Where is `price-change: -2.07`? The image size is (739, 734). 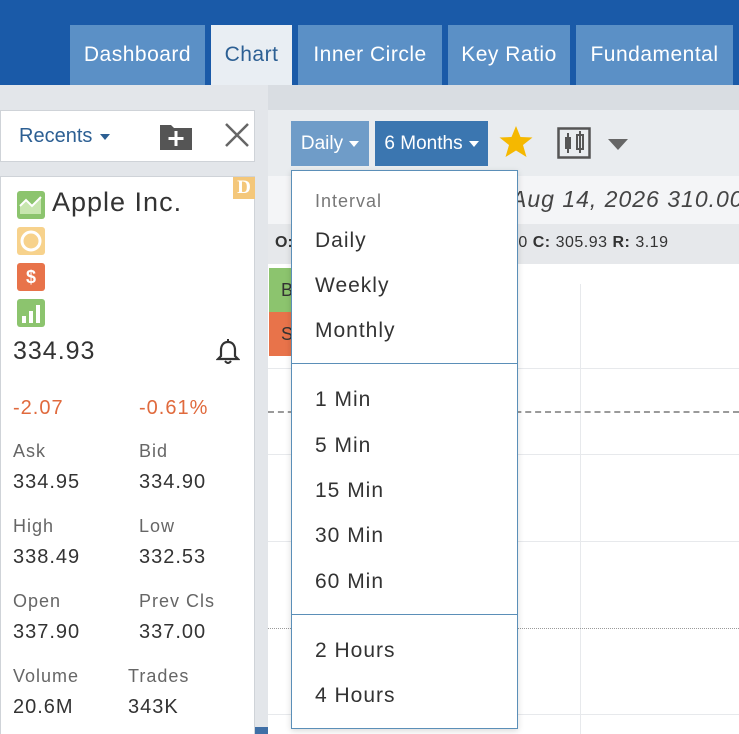
price-change: -2.07 is located at coordinates (38, 408).